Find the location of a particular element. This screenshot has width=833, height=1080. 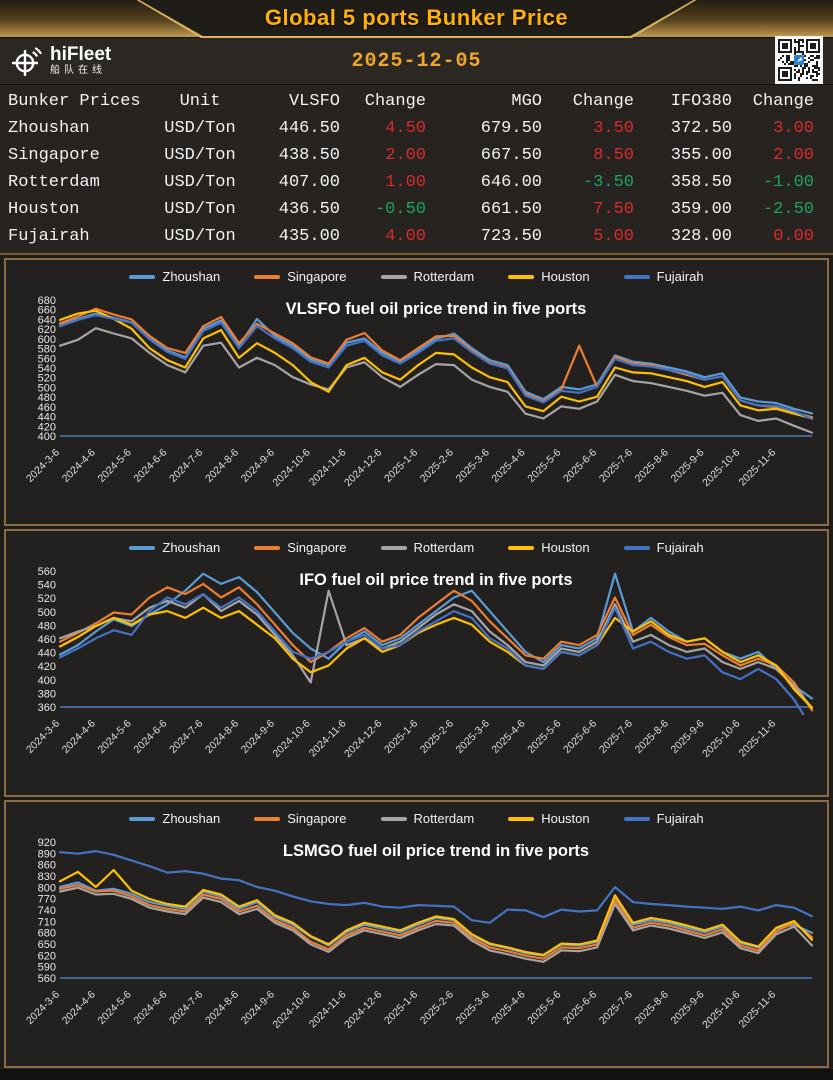

x-axis-tick-label: 2025-1-6 is located at coordinates (401, 466).